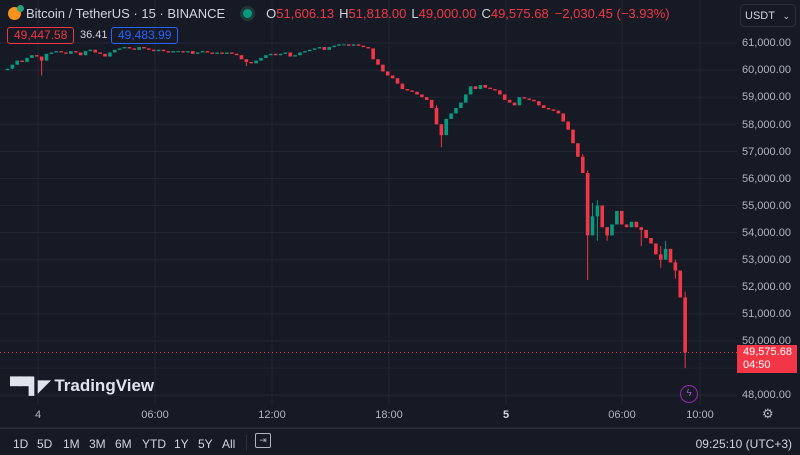  What do you see at coordinates (154, 444) in the screenshot?
I see `range-button-ytd: YTD` at bounding box center [154, 444].